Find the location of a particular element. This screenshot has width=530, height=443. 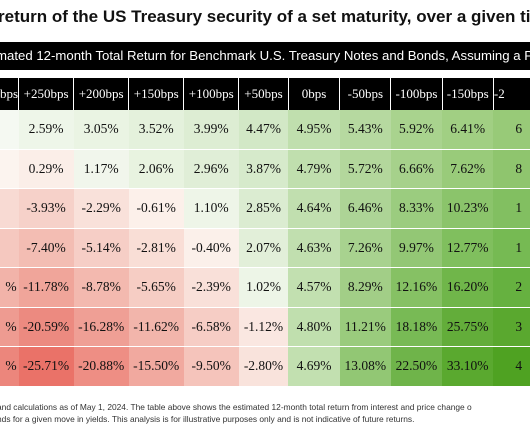

return-value-cell: 3.52% is located at coordinates (156, 130).